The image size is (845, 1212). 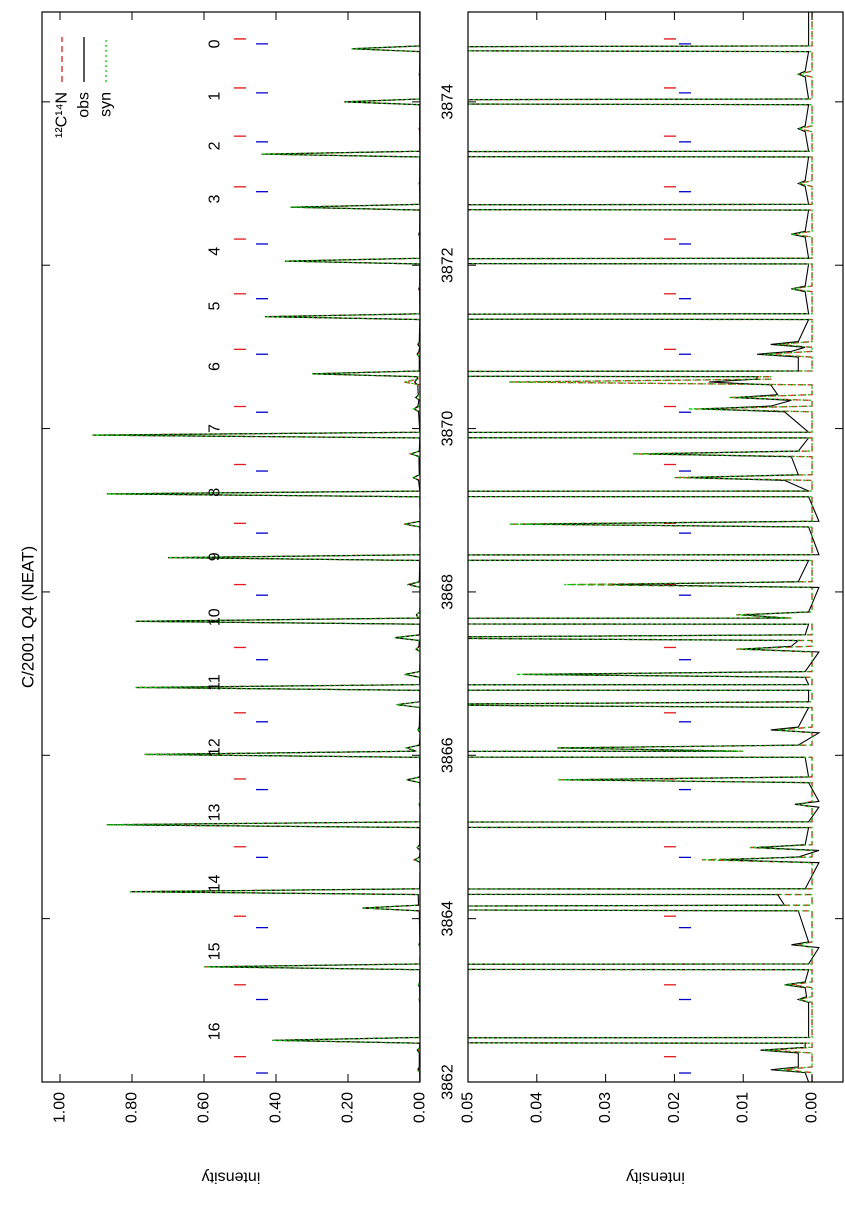 I want to click on y-tick-label: 0.05, so click(x=468, y=1107).